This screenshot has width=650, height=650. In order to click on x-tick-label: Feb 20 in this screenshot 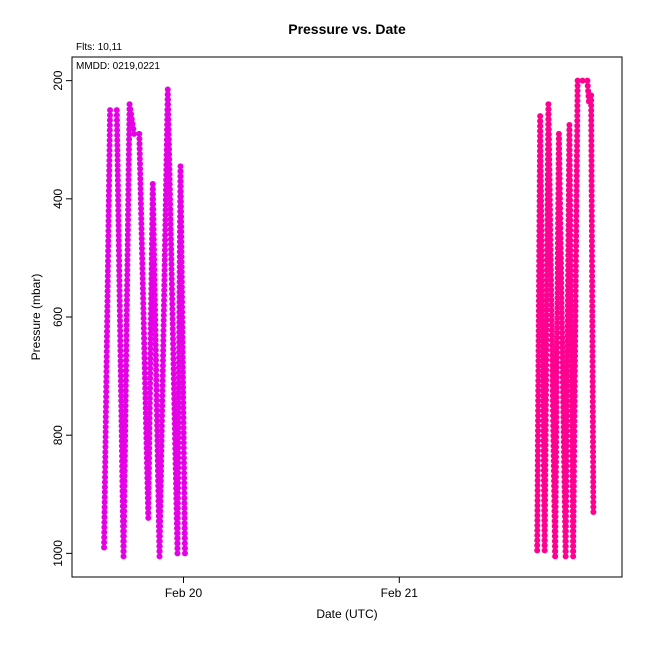, I will do `click(184, 593)`.